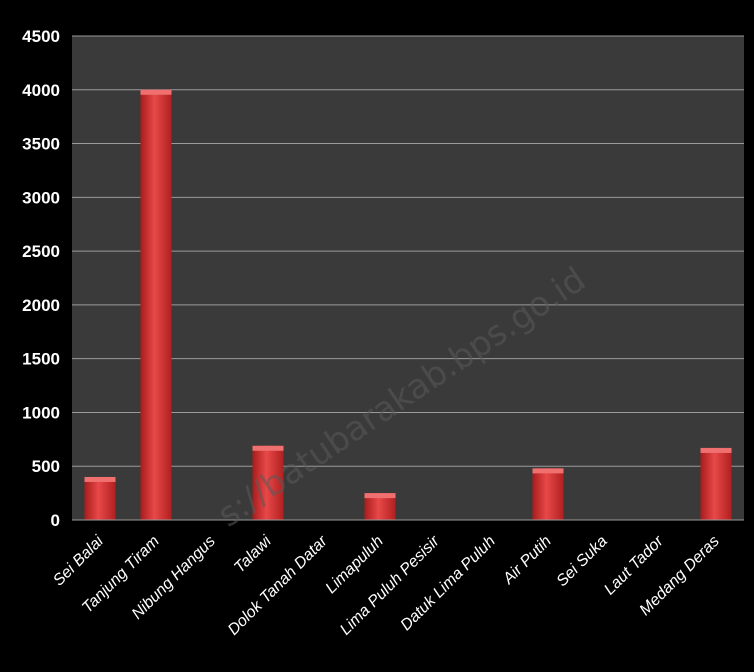 This screenshot has height=672, width=754. What do you see at coordinates (527, 561) in the screenshot?
I see `x-category-label: Air Putih` at bounding box center [527, 561].